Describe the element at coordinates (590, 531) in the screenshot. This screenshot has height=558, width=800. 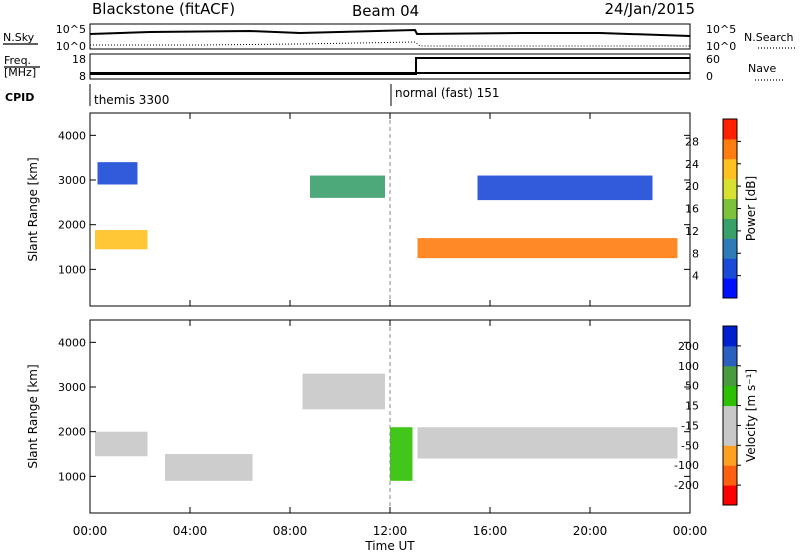
I see `x-tick-label: 20:00` at that location.